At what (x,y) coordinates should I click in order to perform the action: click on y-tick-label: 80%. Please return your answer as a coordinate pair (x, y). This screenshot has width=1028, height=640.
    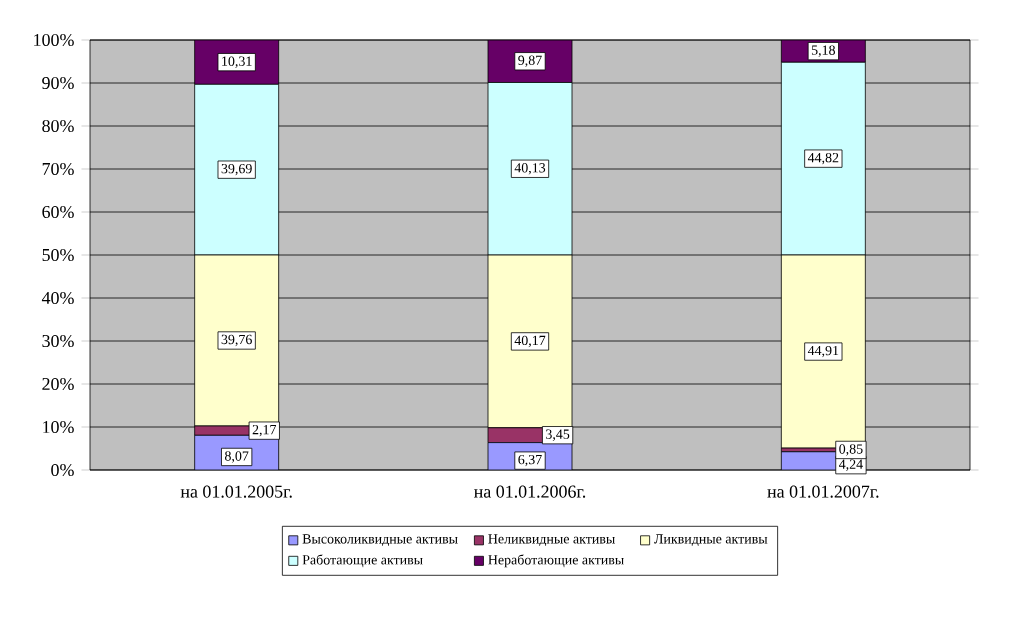
    Looking at the image, I should click on (58, 126).